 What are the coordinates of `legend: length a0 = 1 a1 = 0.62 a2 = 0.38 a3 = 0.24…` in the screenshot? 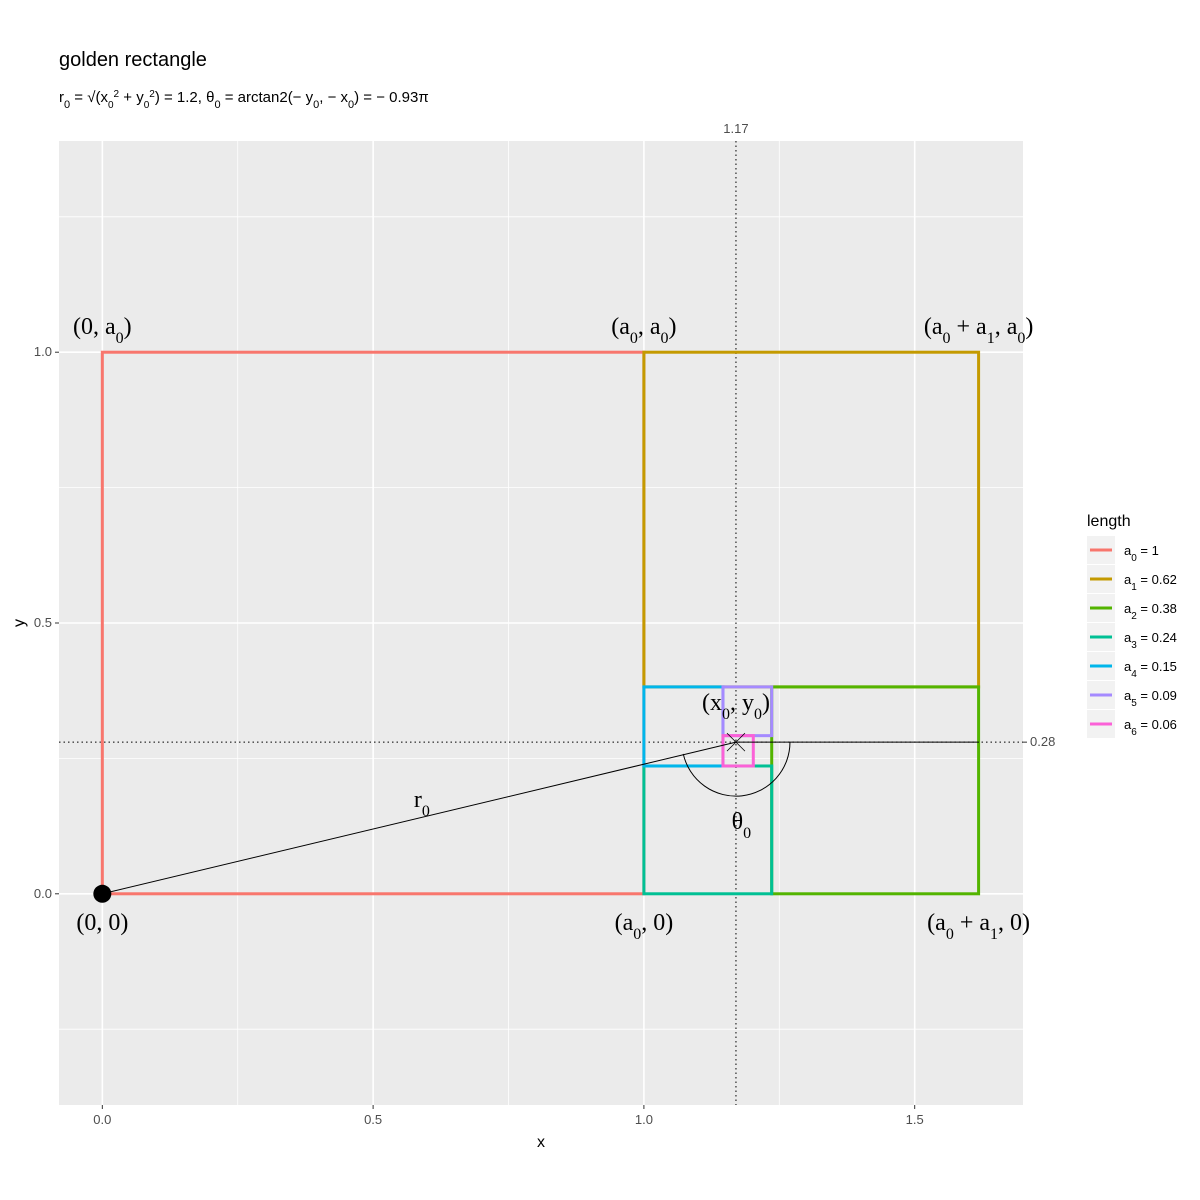 It's located at (1132, 625).